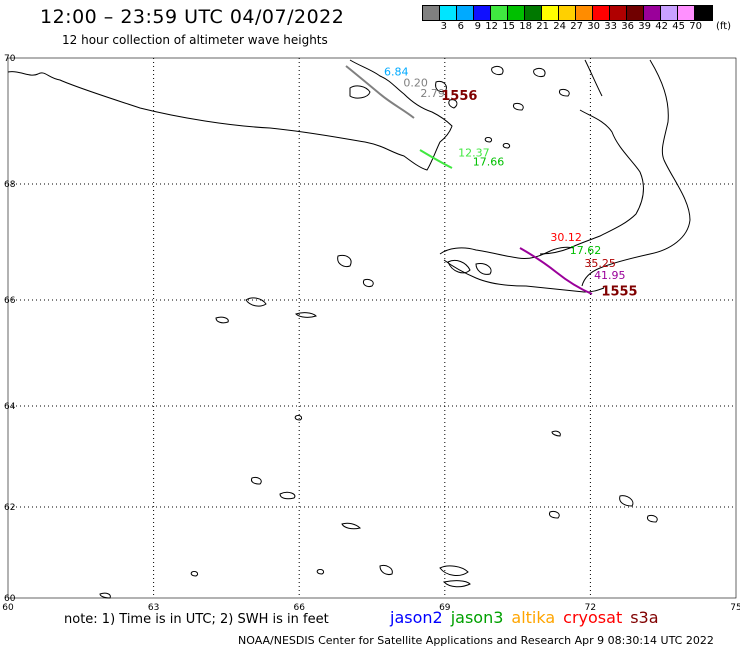  I want to click on wave-height-label: 30.12, so click(566, 237).